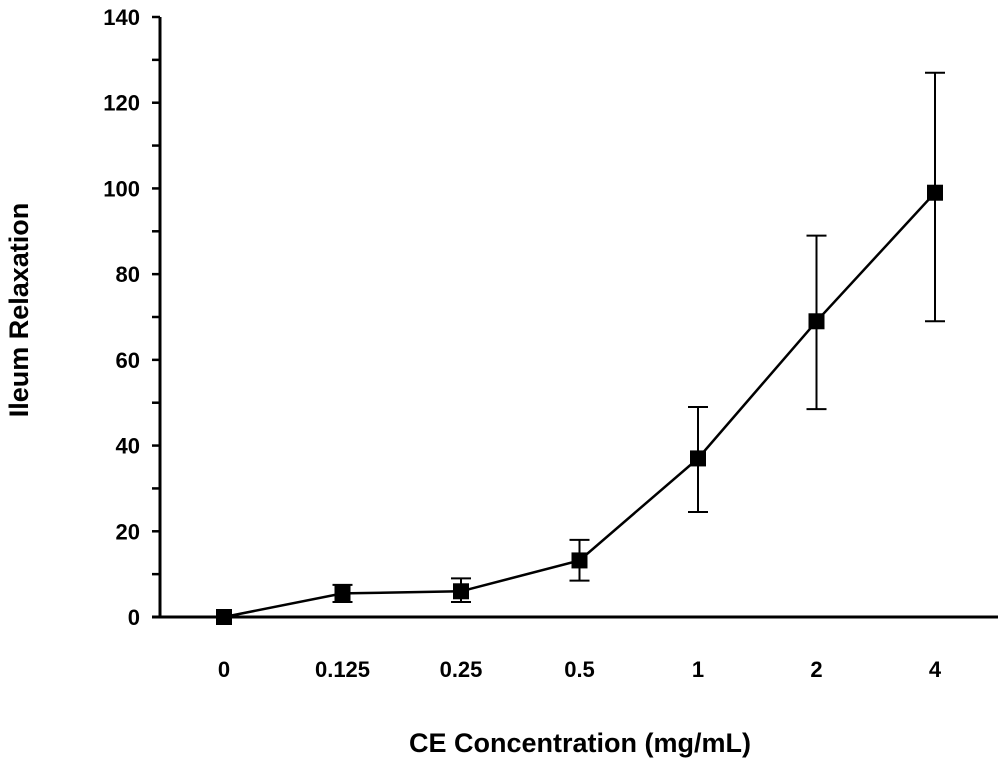 This screenshot has width=1000, height=767. Describe the element at coordinates (131, 317) in the screenshot. I see `y-axis-ticks: 0 20 40 60 80 100 120 140` at that location.